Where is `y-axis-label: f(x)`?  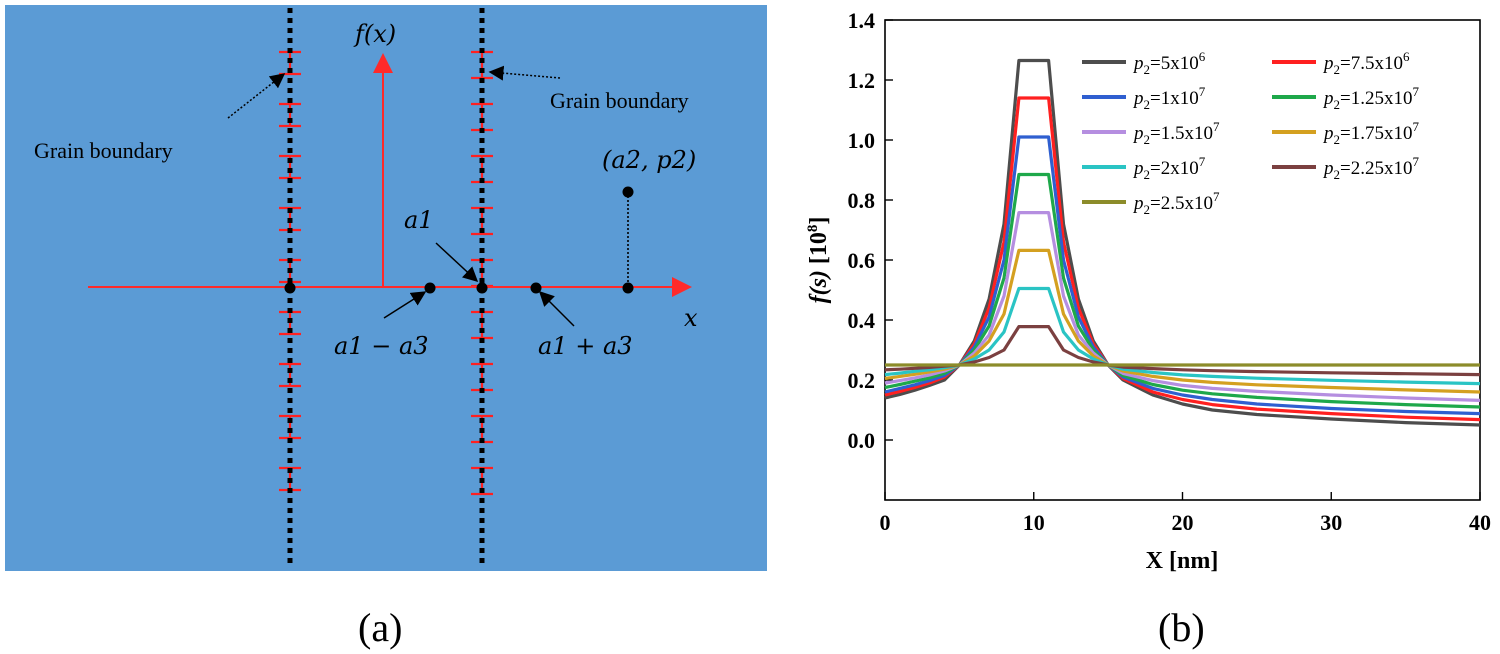 y-axis-label: f(x) is located at coordinates (374, 34).